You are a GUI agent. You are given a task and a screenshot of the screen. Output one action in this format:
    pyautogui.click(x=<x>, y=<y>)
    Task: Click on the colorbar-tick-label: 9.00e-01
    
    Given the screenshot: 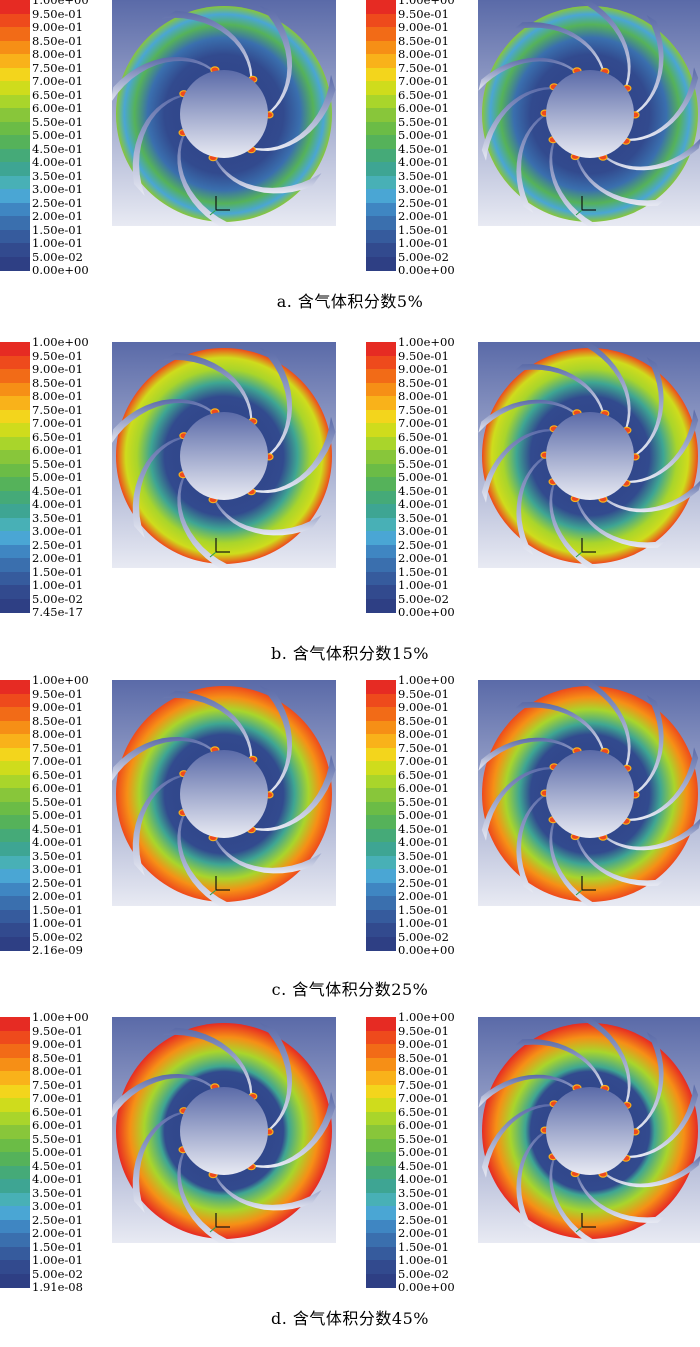 What is the action you would take?
    pyautogui.click(x=57, y=1044)
    